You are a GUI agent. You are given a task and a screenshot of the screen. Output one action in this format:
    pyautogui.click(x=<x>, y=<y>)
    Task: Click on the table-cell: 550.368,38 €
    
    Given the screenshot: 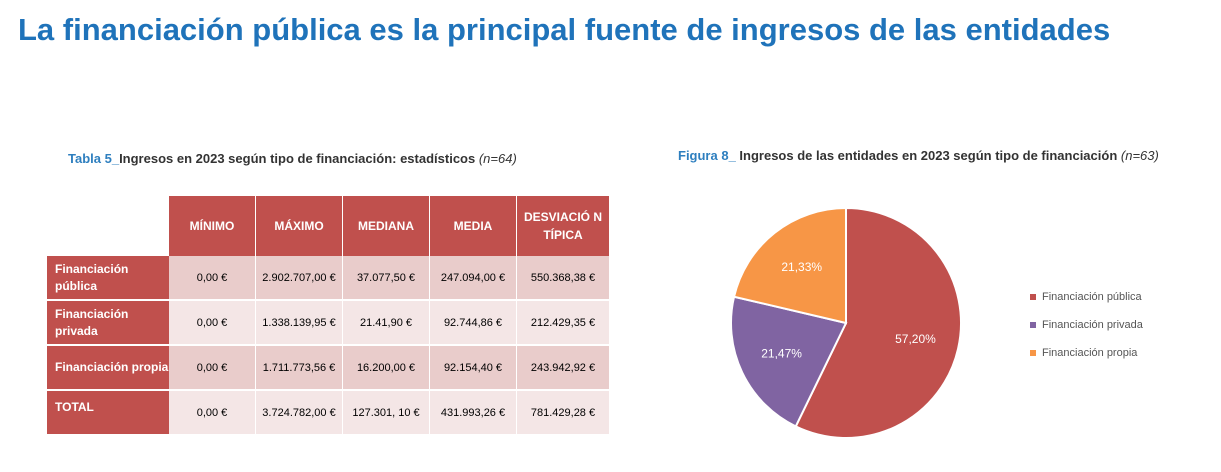 What is the action you would take?
    pyautogui.click(x=563, y=278)
    